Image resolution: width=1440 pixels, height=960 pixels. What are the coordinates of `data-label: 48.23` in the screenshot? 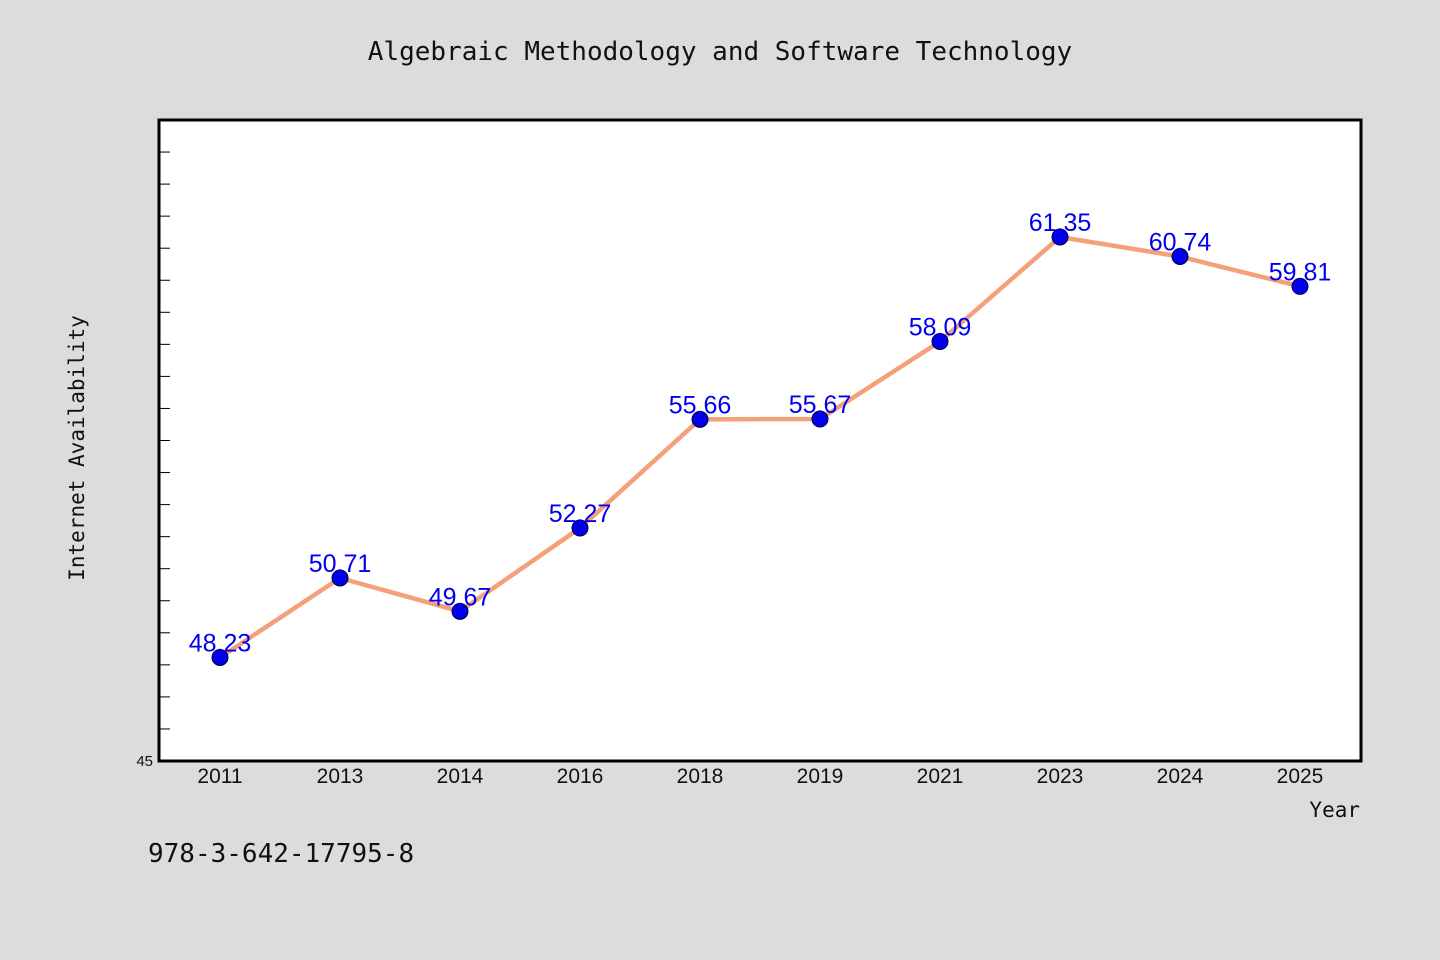 It's located at (220, 643).